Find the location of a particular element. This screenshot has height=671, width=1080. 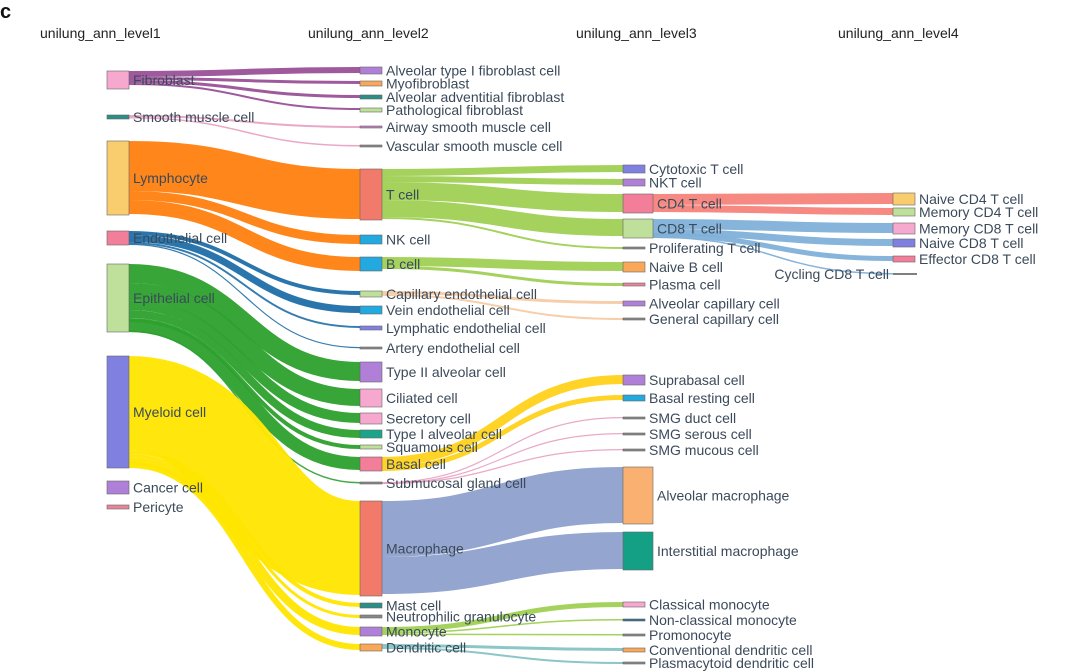

node-acap is located at coordinates (634, 303).